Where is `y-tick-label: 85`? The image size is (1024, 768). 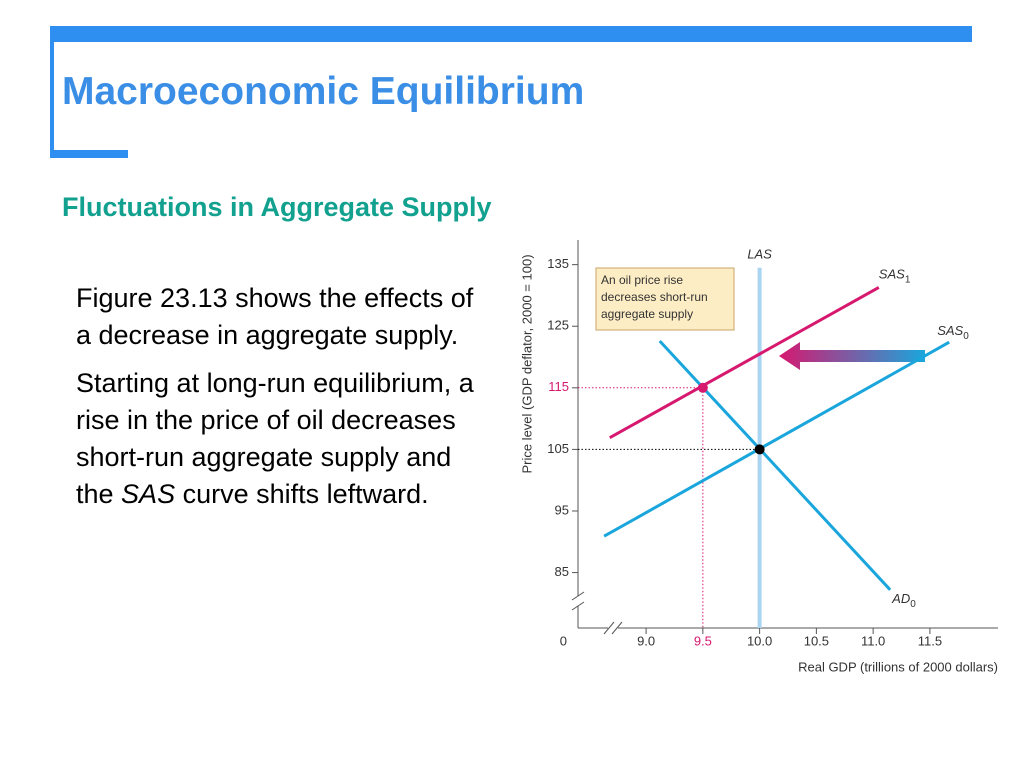 y-tick-label: 85 is located at coordinates (562, 571).